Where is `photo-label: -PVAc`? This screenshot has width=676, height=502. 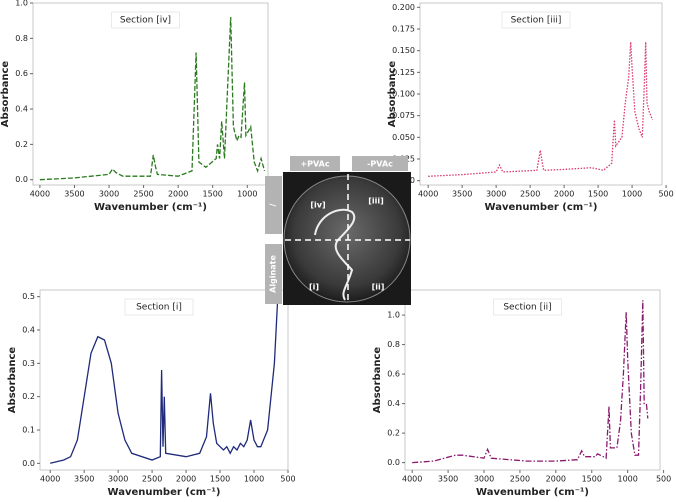 photo-label: -PVAc is located at coordinates (380, 164).